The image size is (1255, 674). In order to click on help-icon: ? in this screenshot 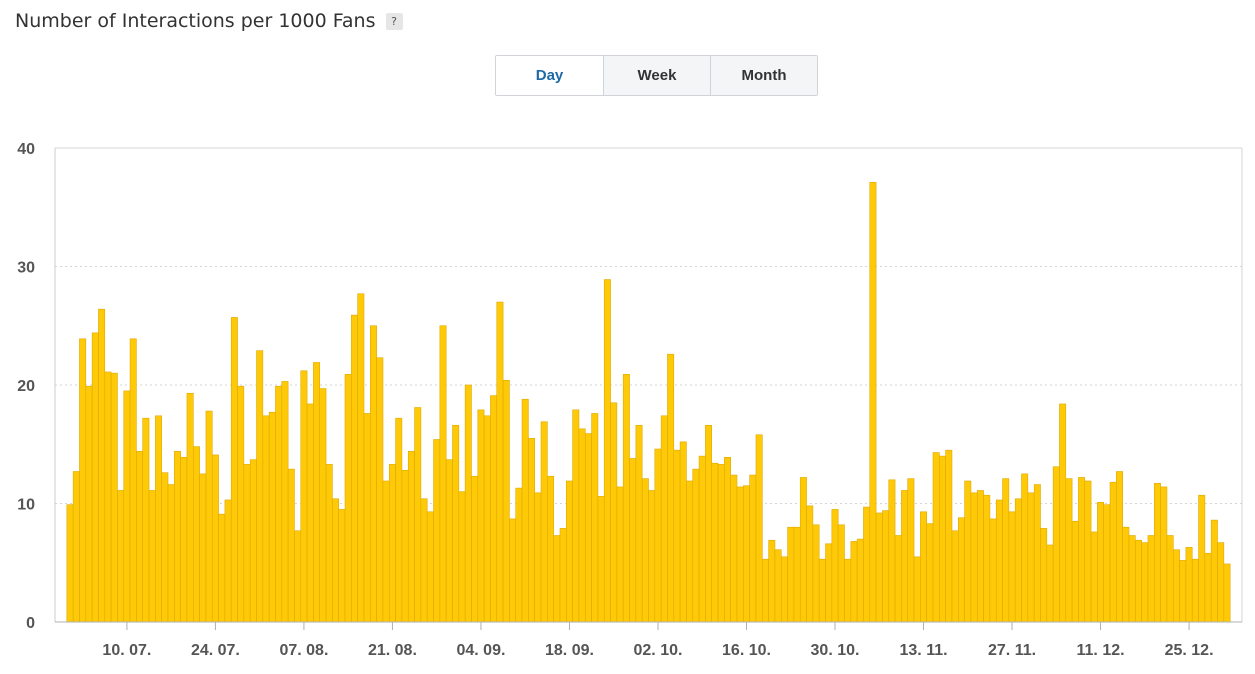, I will do `click(394, 21)`.